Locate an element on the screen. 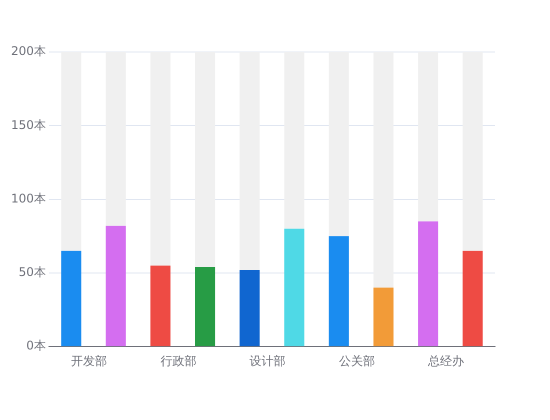 This screenshot has width=550, height=420. x-tick-label: 公关部 is located at coordinates (356, 361).